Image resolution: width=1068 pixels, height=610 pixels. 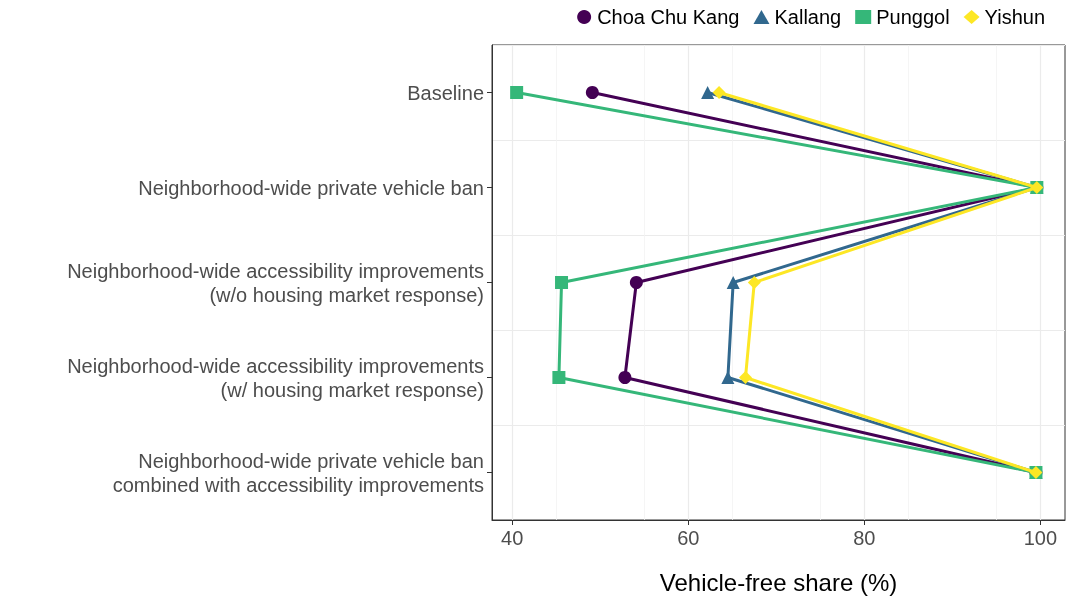 What do you see at coordinates (512, 538) in the screenshot?
I see `x-tick-label: 40` at bounding box center [512, 538].